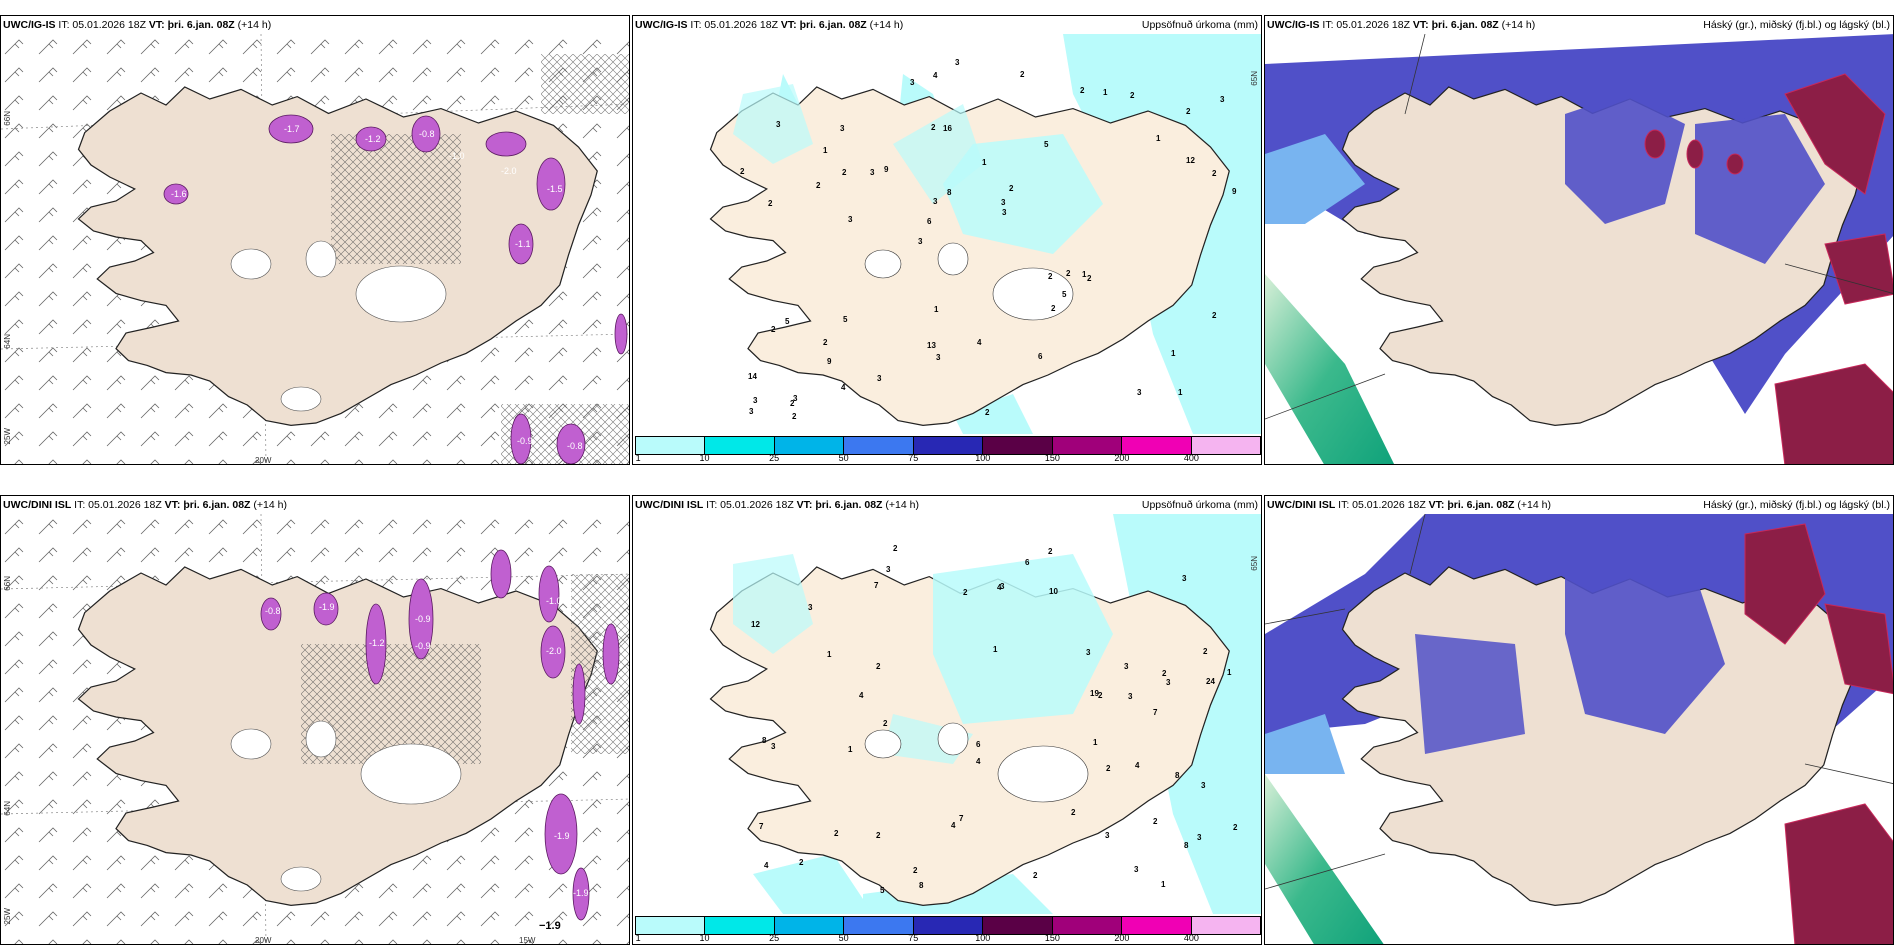 This screenshot has height=950, width=1900. I want to click on temp-label: -1.1, so click(523, 244).